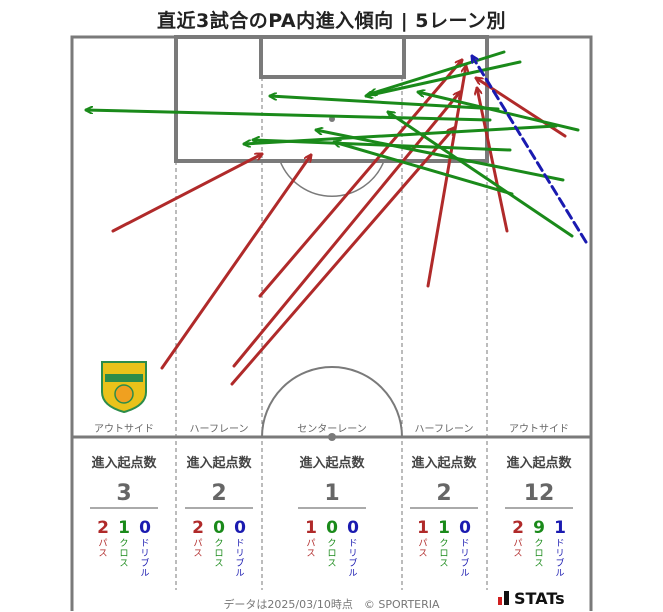 Image resolution: width=663 pixels, height=612 pixels. Describe the element at coordinates (539, 598) in the screenshot. I see `brand-name: STATs` at that location.